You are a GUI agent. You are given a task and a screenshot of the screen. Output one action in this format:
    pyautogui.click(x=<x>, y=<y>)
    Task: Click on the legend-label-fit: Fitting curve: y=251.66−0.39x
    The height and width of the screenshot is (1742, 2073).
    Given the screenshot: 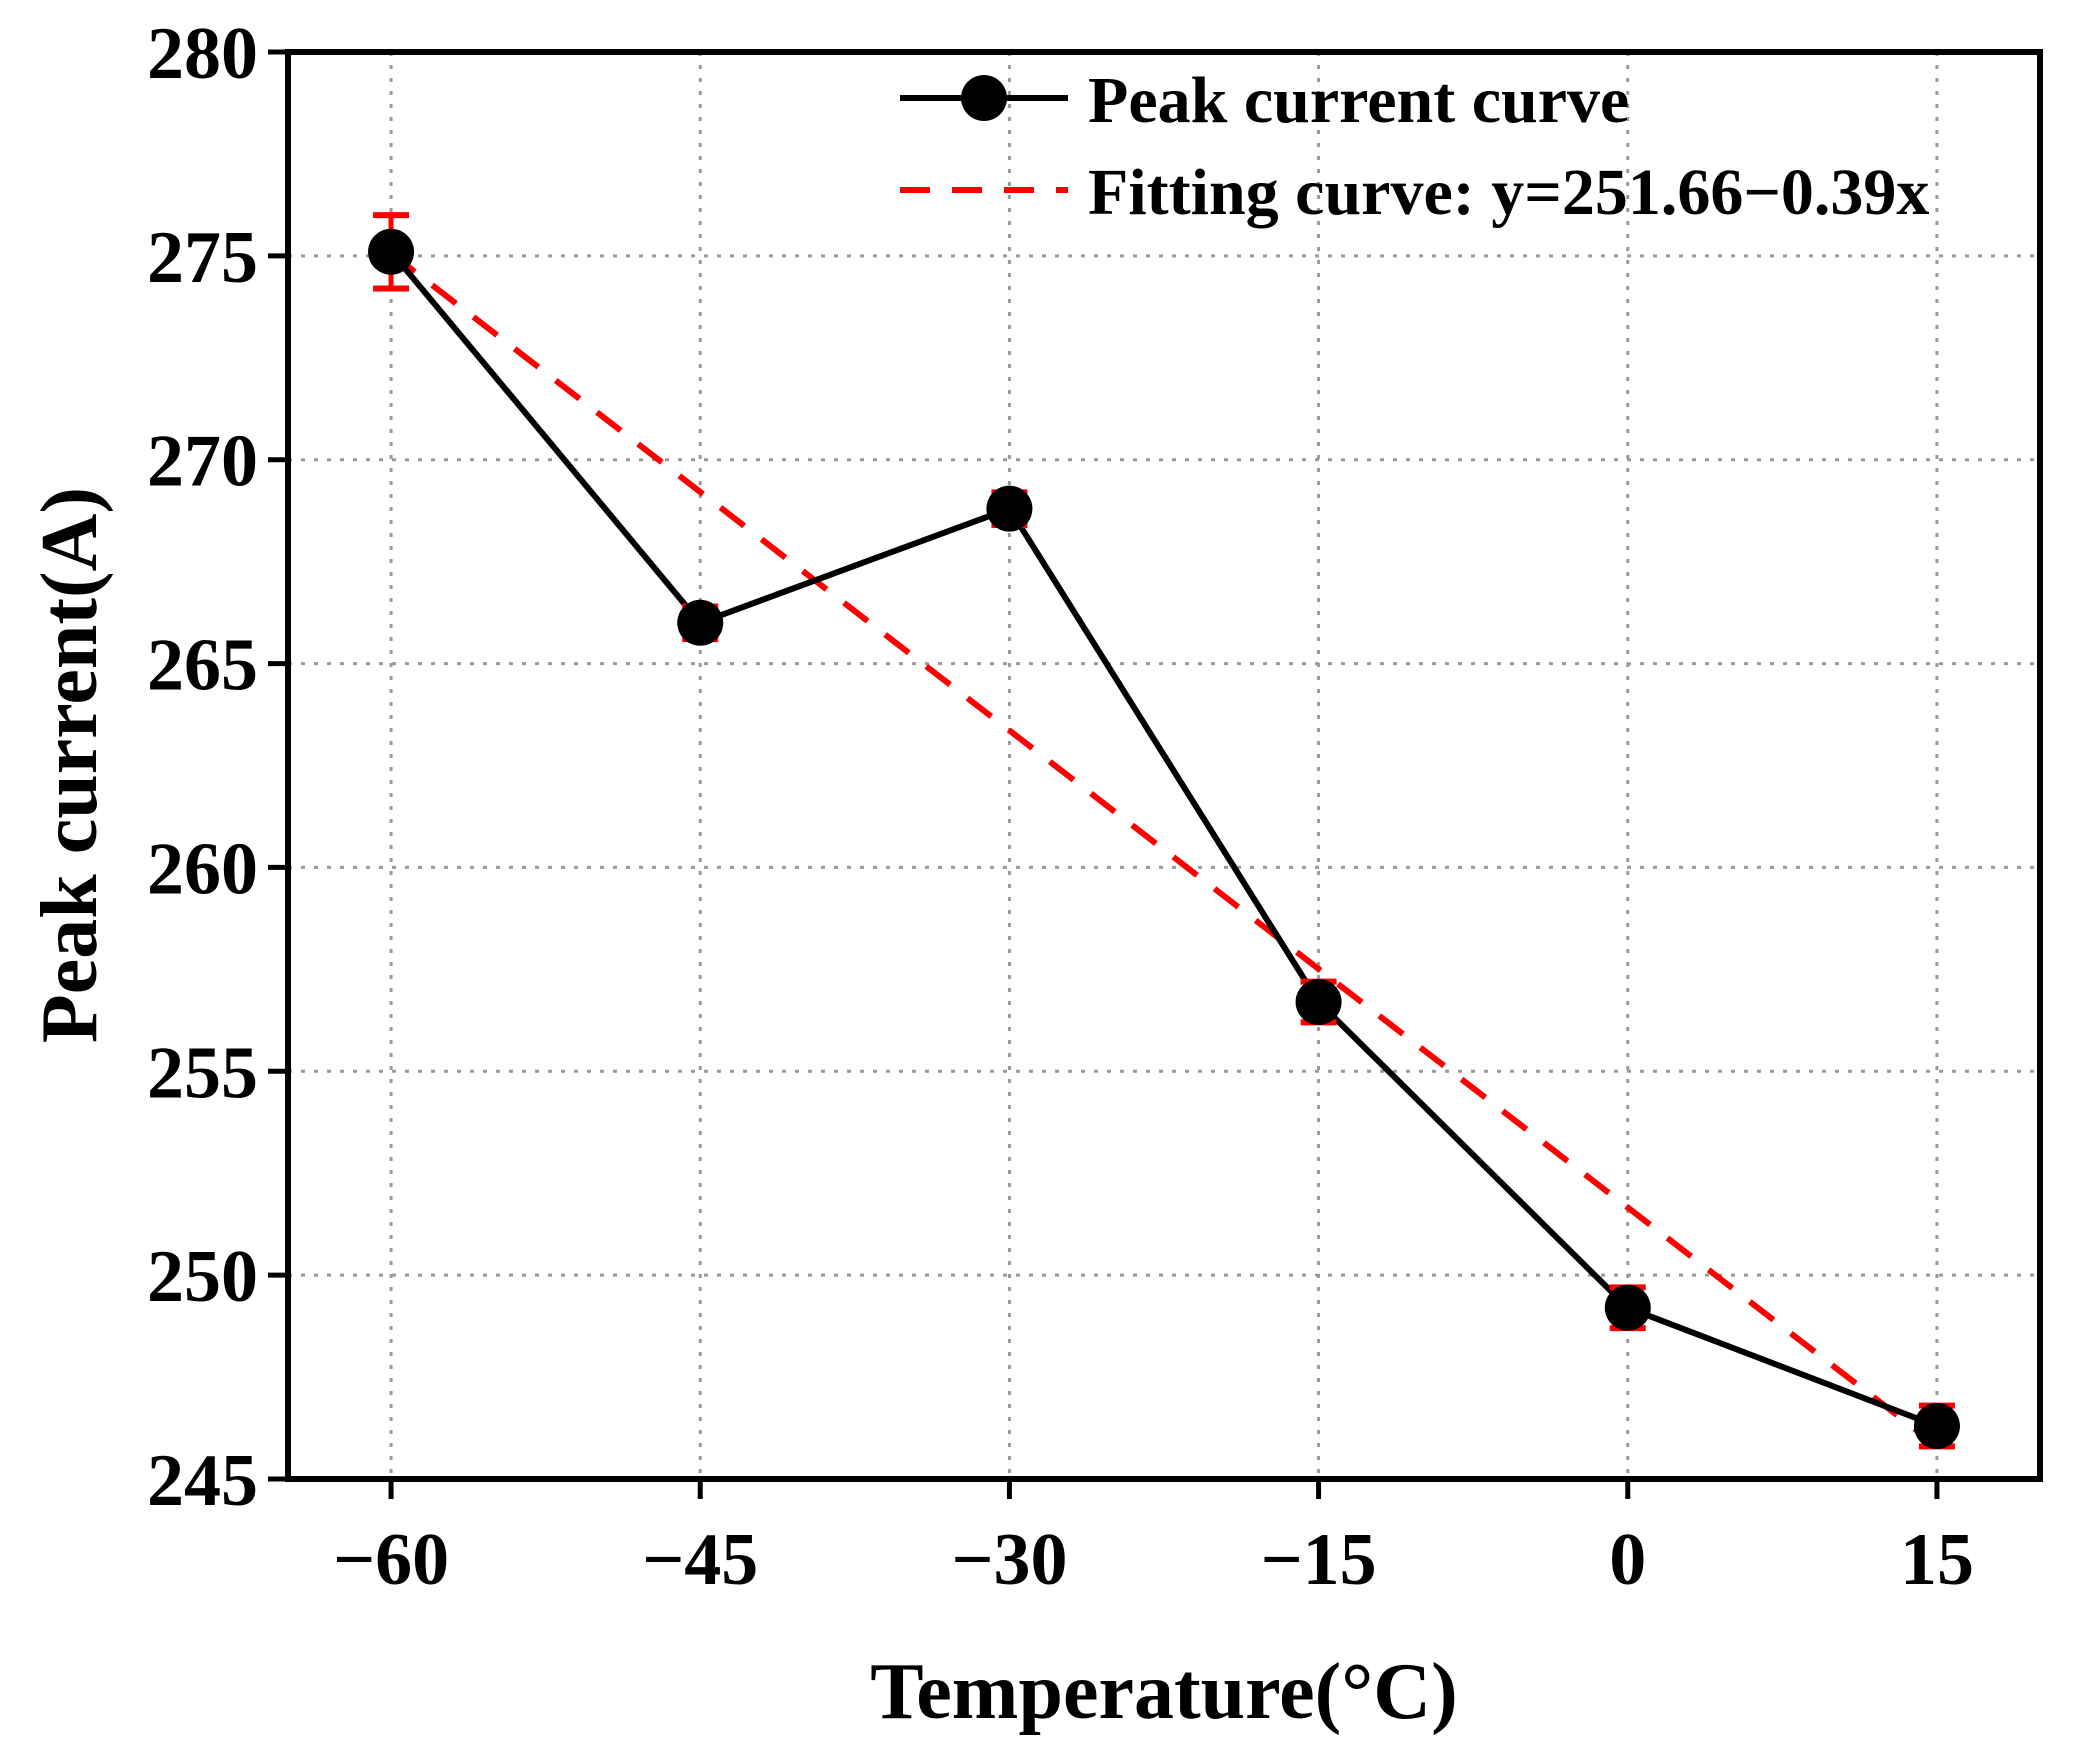 What is the action you would take?
    pyautogui.click(x=1508, y=192)
    